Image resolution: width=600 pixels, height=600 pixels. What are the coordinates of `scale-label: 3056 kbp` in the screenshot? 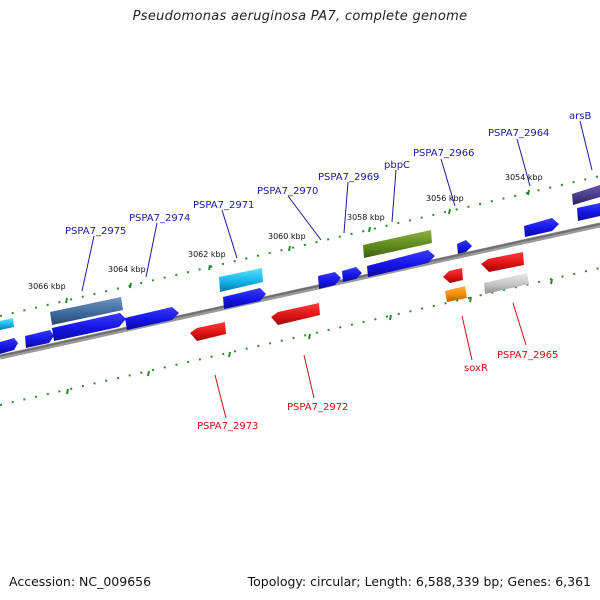 It's located at (445, 198).